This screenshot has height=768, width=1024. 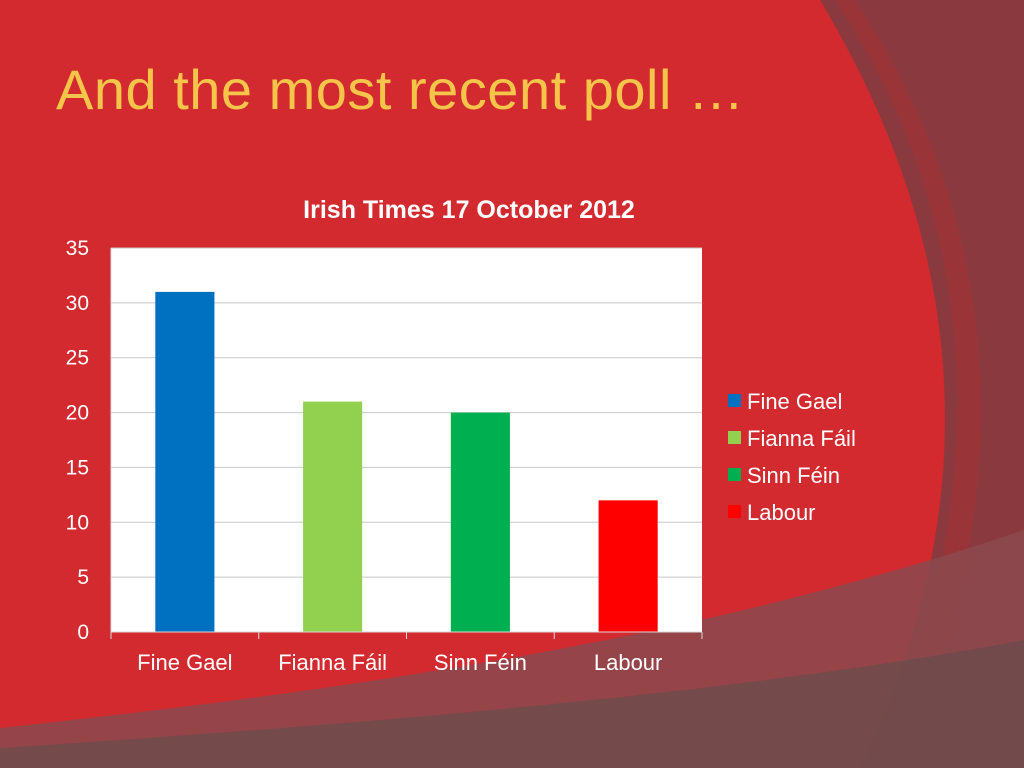 I want to click on x-category-label: Labour, so click(x=628, y=662).